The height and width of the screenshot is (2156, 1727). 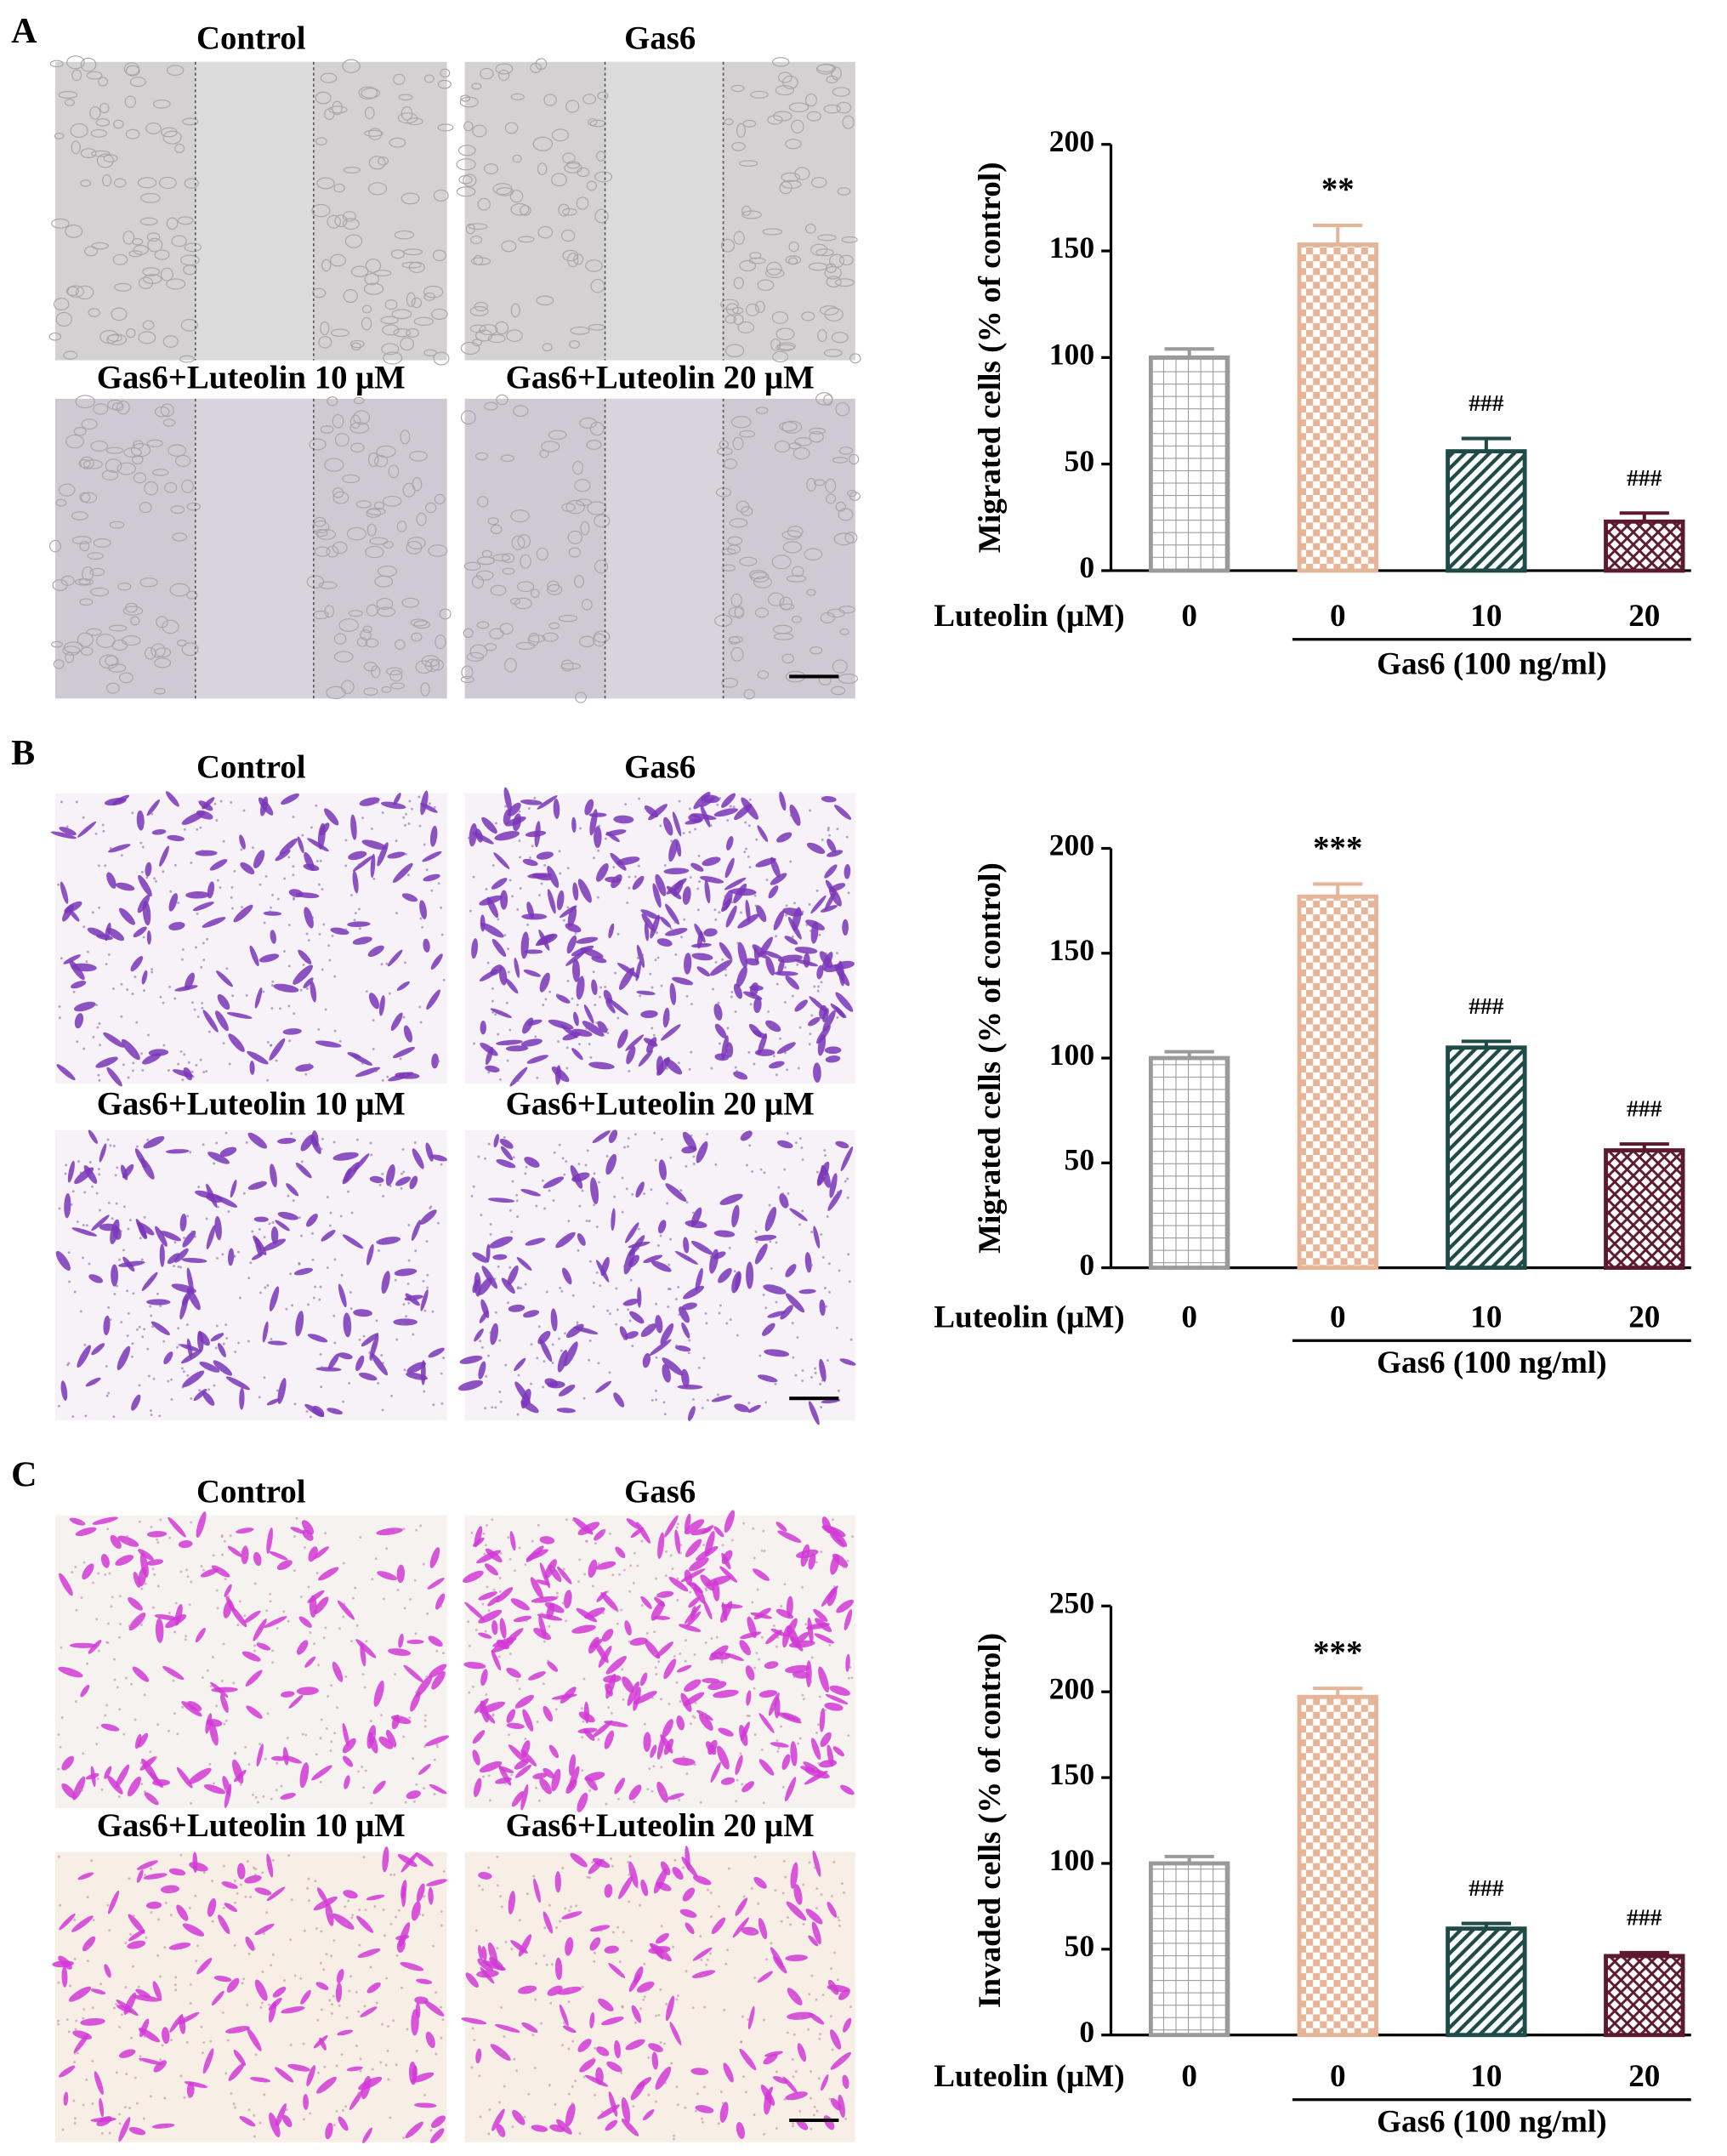 I want to click on y-tick-label: 50, so click(x=1080, y=1159).